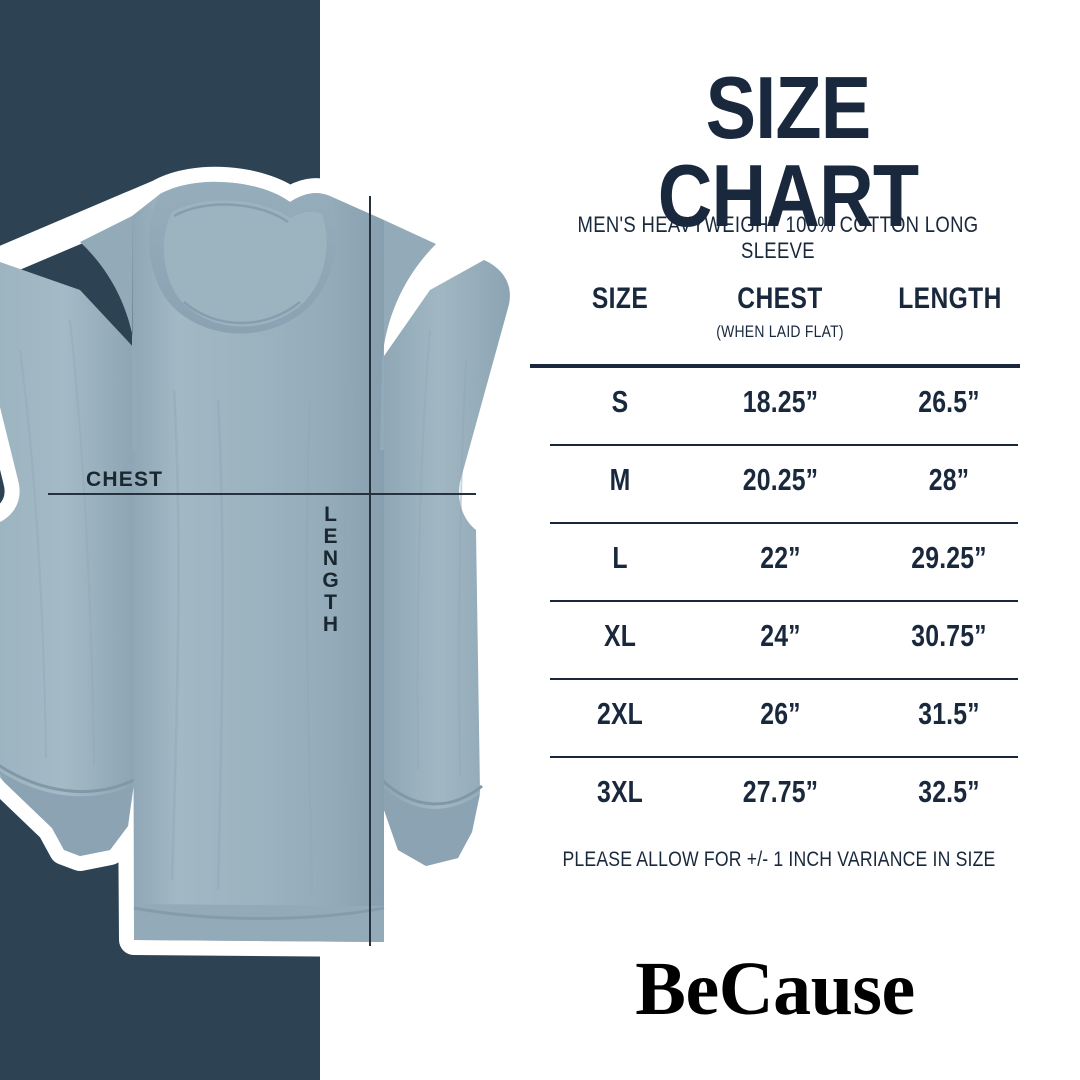 The height and width of the screenshot is (1080, 1080). Describe the element at coordinates (620, 479) in the screenshot. I see `cell-size: M` at that location.